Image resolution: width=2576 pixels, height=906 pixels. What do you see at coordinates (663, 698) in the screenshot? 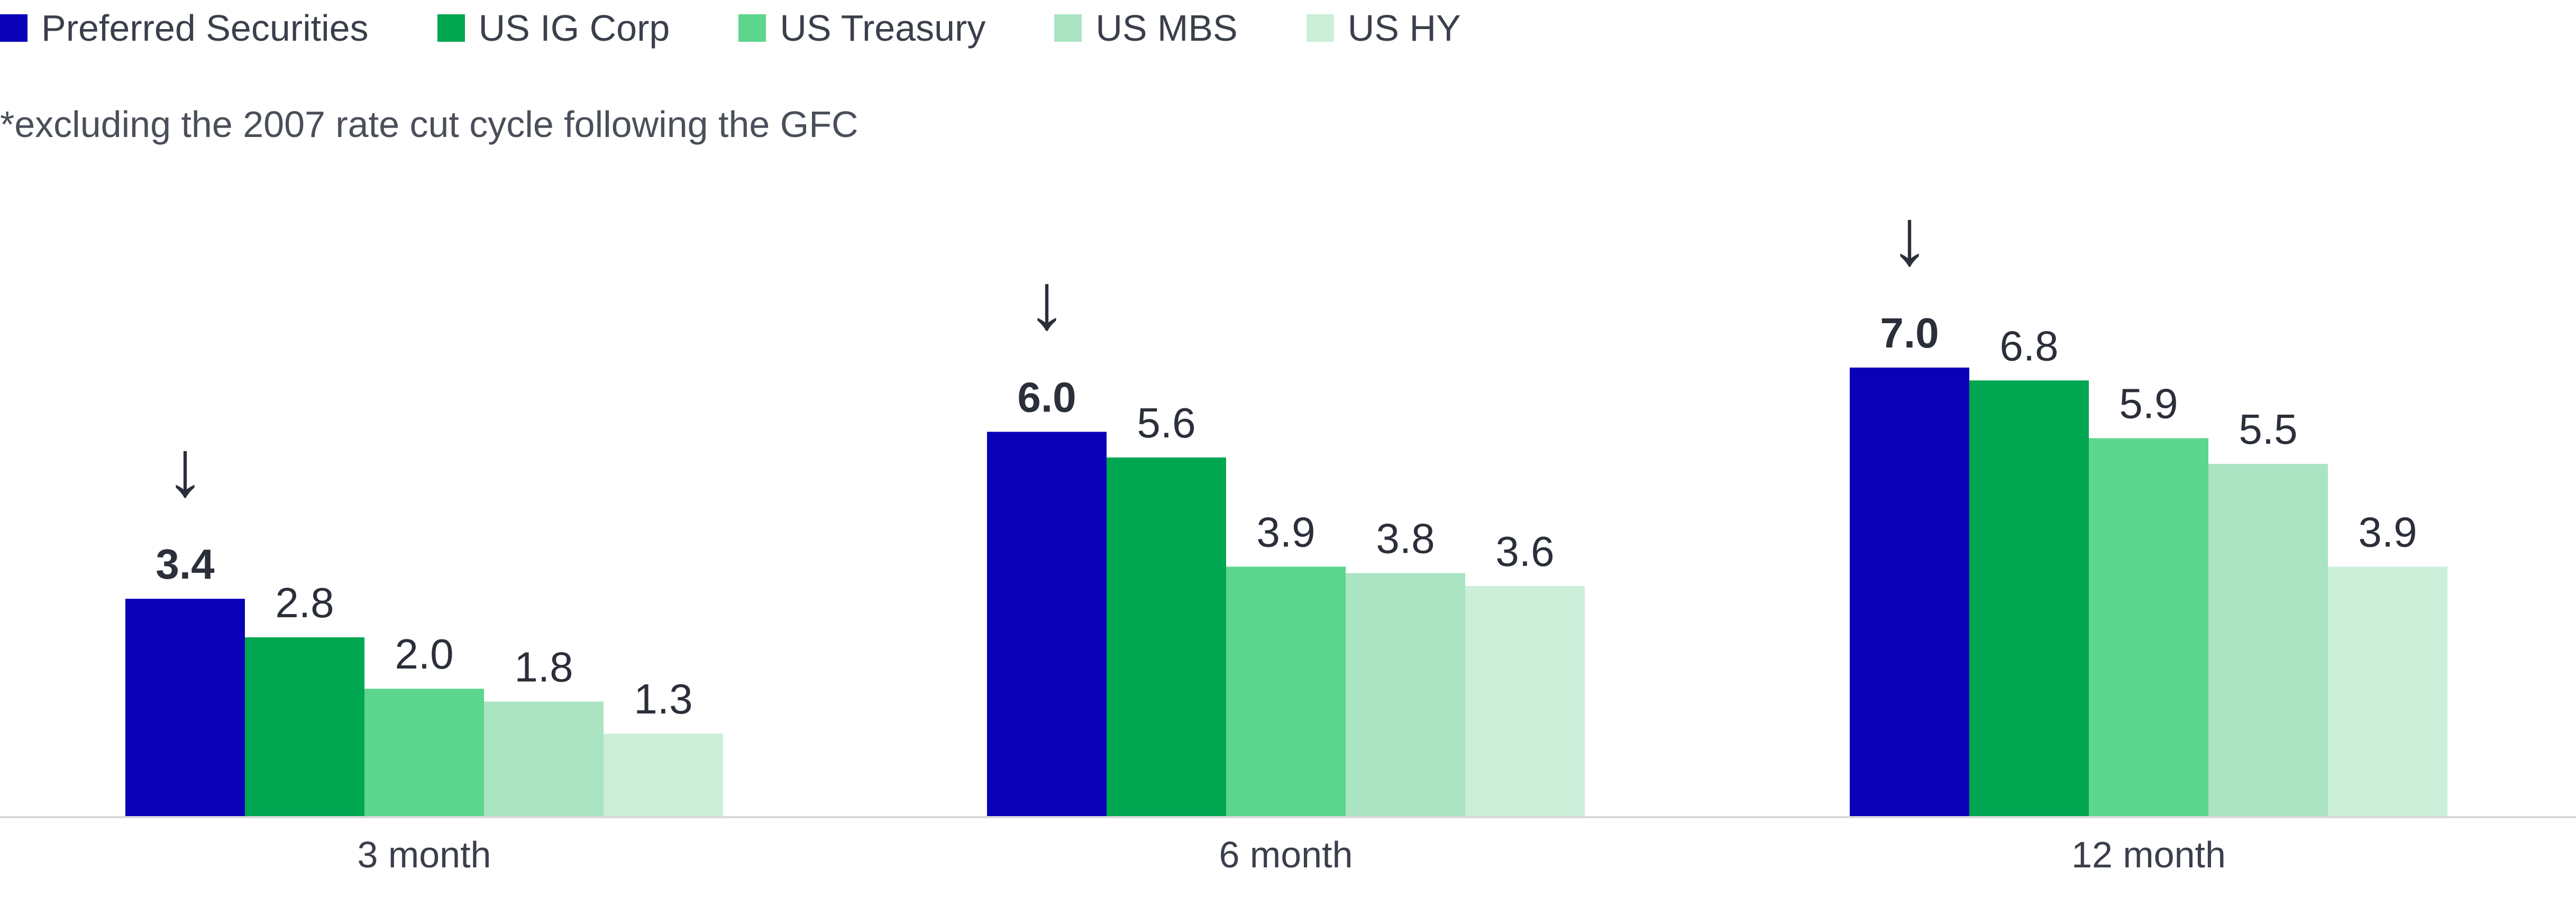
I see `data-label: 1.3` at bounding box center [663, 698].